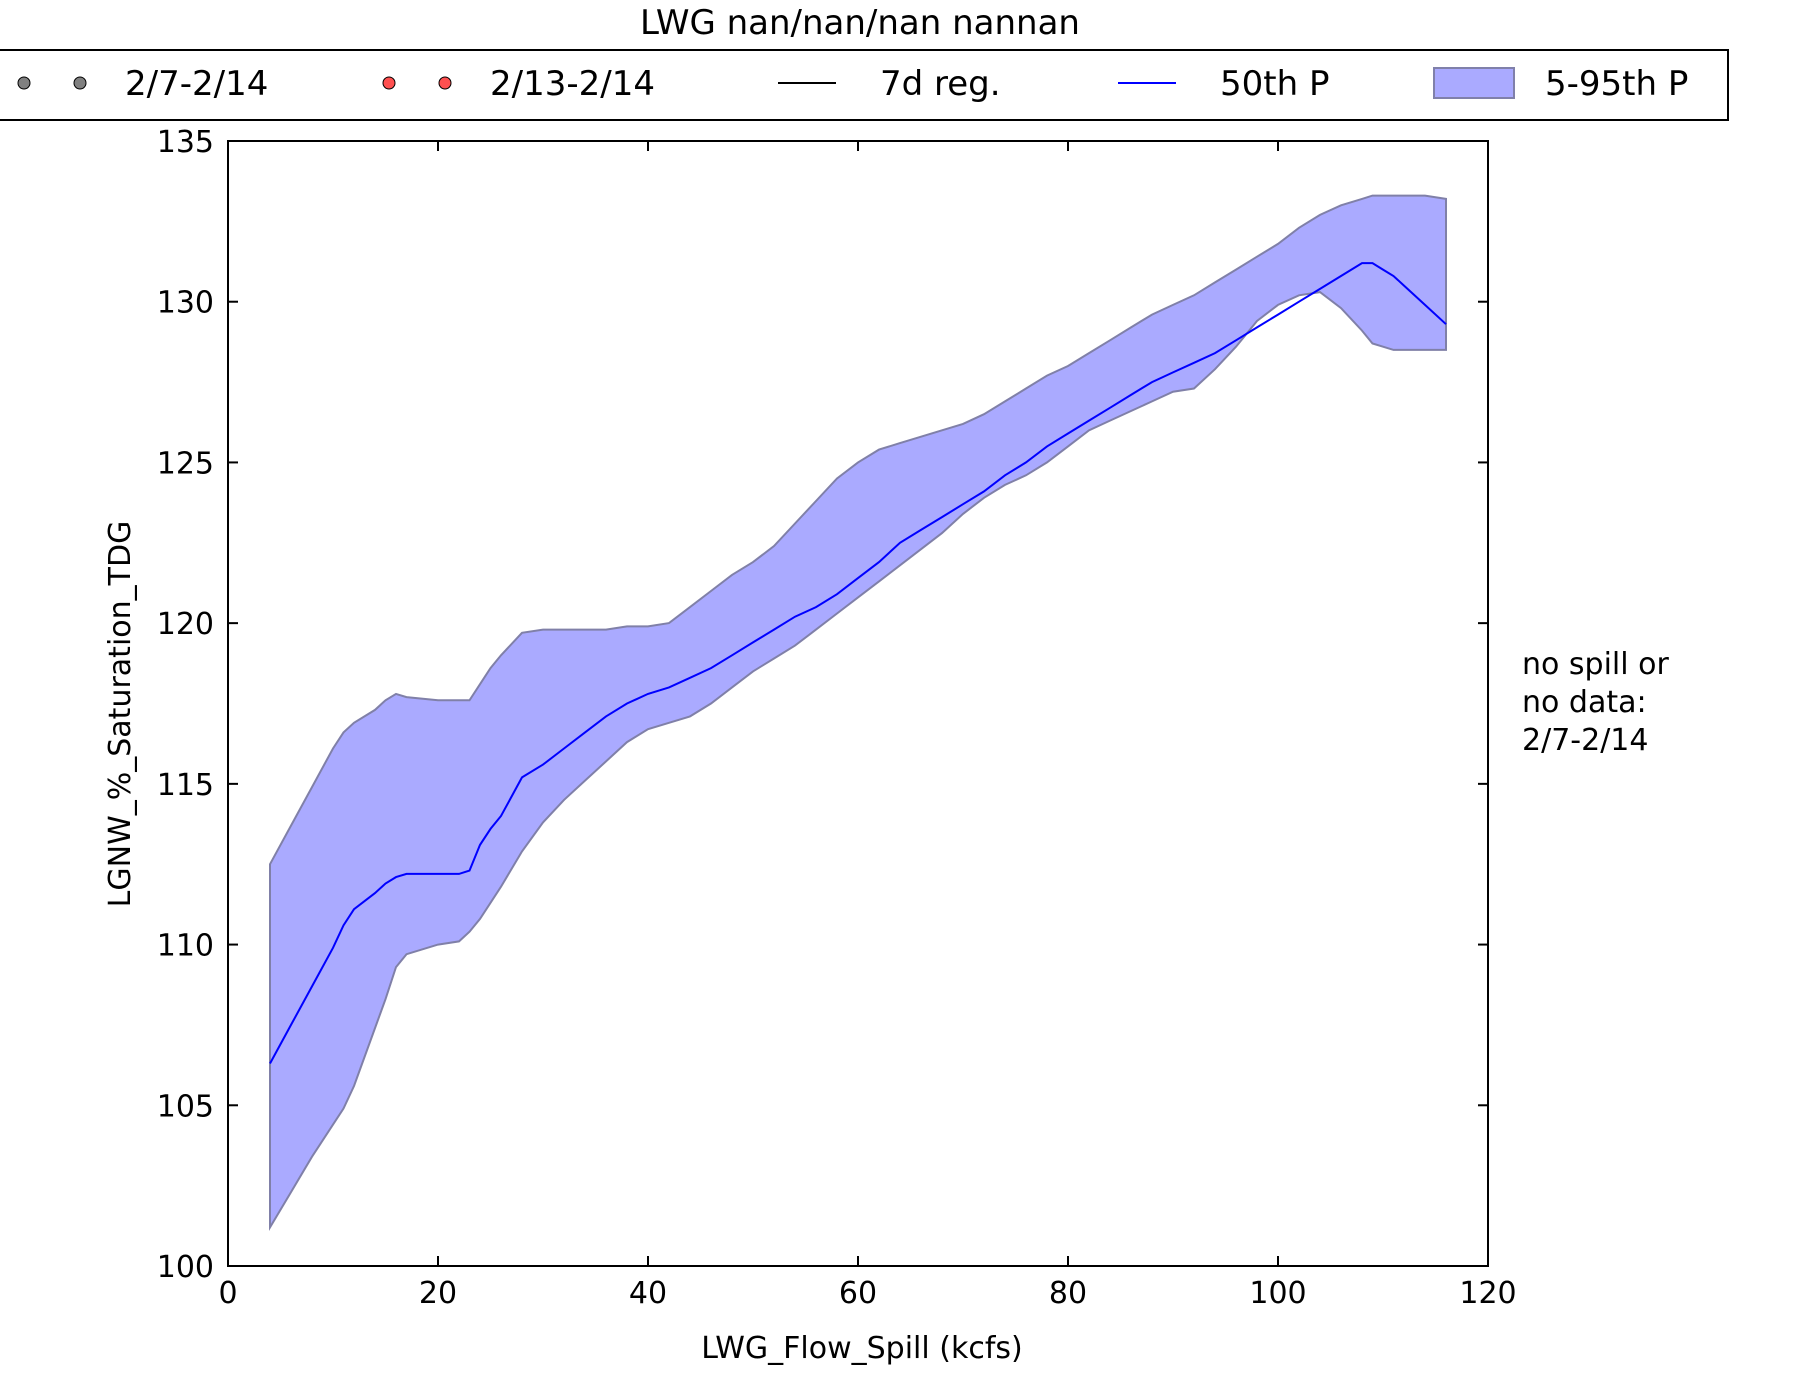 The image size is (1800, 1400). What do you see at coordinates (185, 303) in the screenshot?
I see `y-tick-label: 130` at bounding box center [185, 303].